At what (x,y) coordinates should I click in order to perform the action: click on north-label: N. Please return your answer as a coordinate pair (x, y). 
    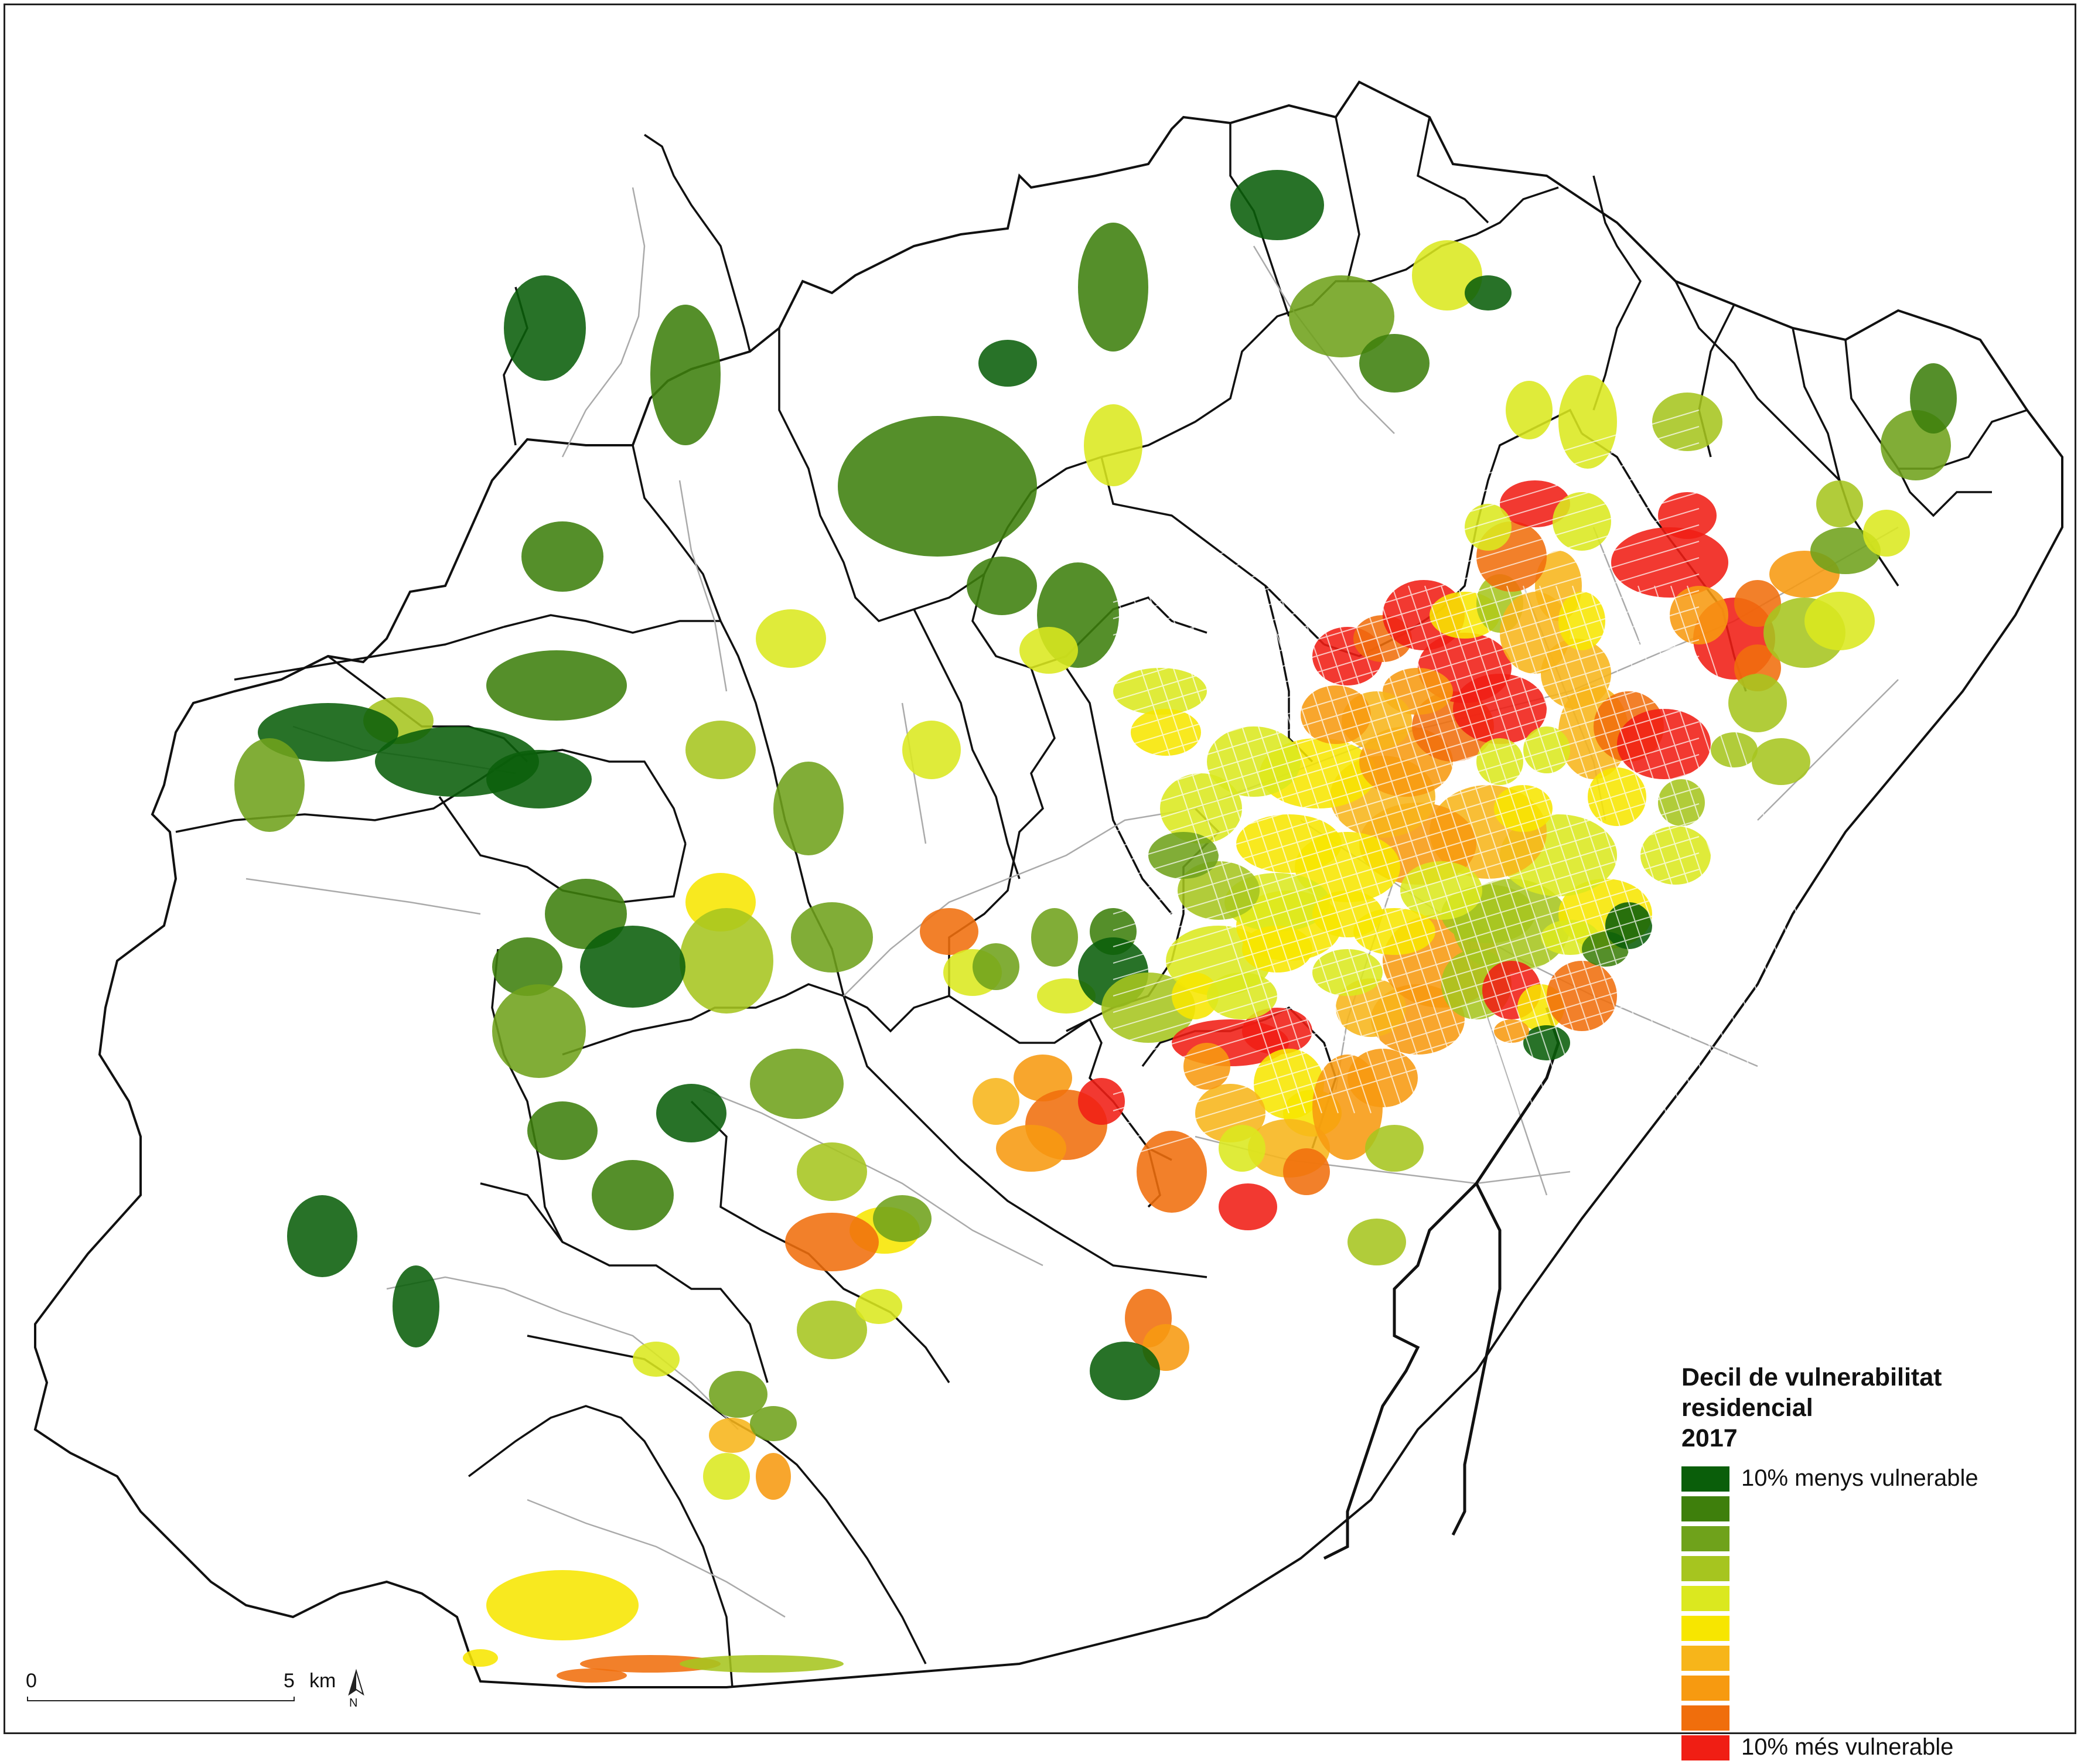
    Looking at the image, I should click on (353, 1703).